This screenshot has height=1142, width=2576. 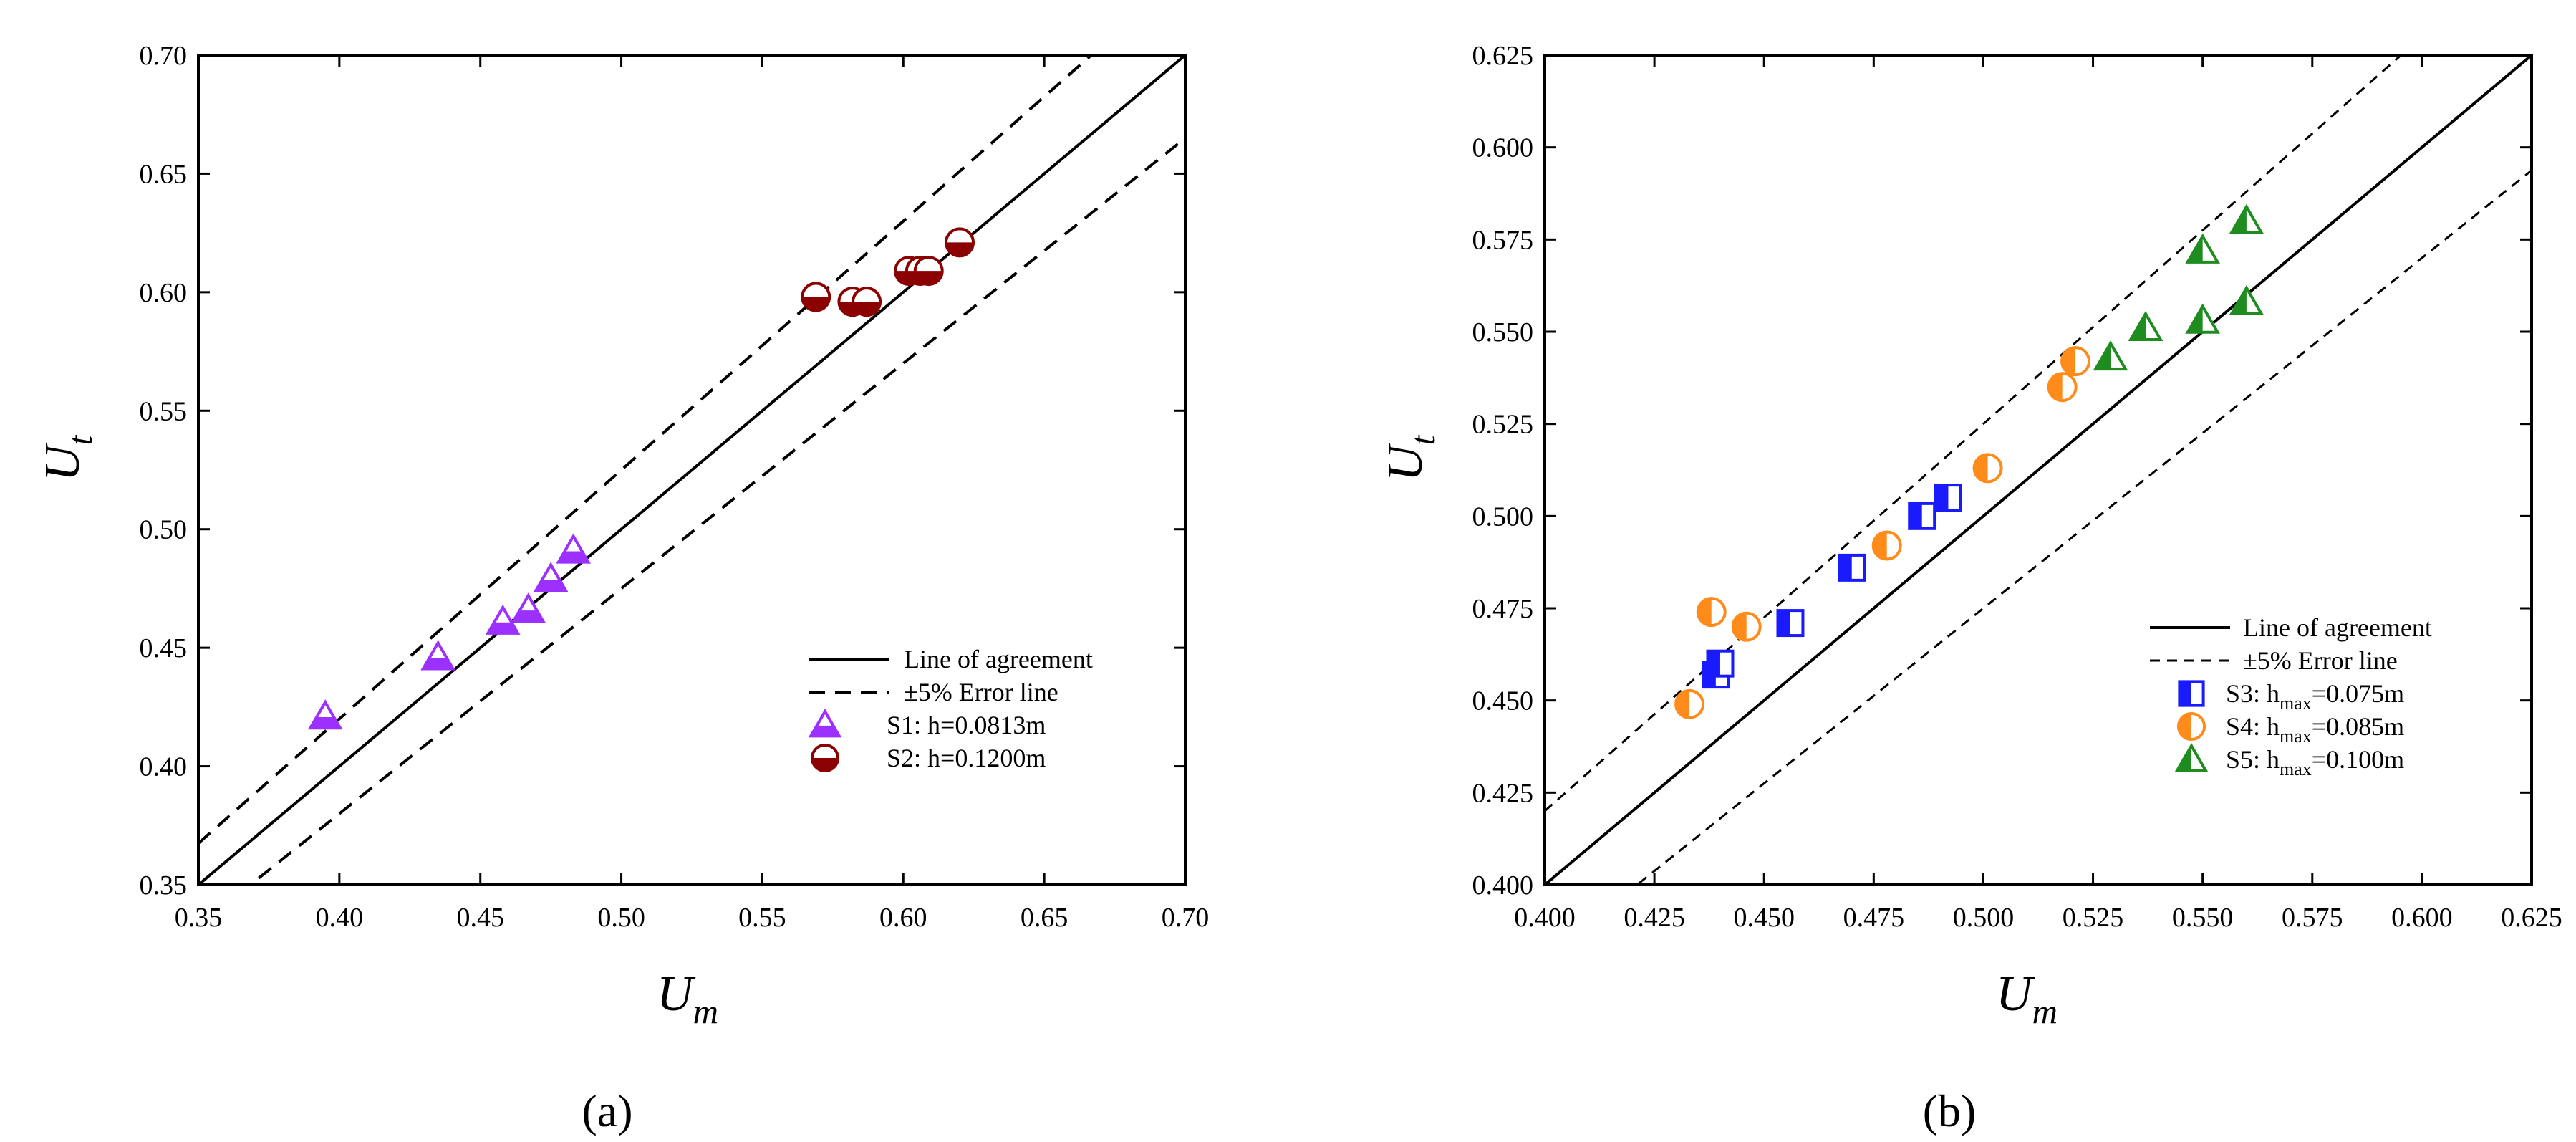 I want to click on x-tick-label: 0.65, so click(x=1044, y=918).